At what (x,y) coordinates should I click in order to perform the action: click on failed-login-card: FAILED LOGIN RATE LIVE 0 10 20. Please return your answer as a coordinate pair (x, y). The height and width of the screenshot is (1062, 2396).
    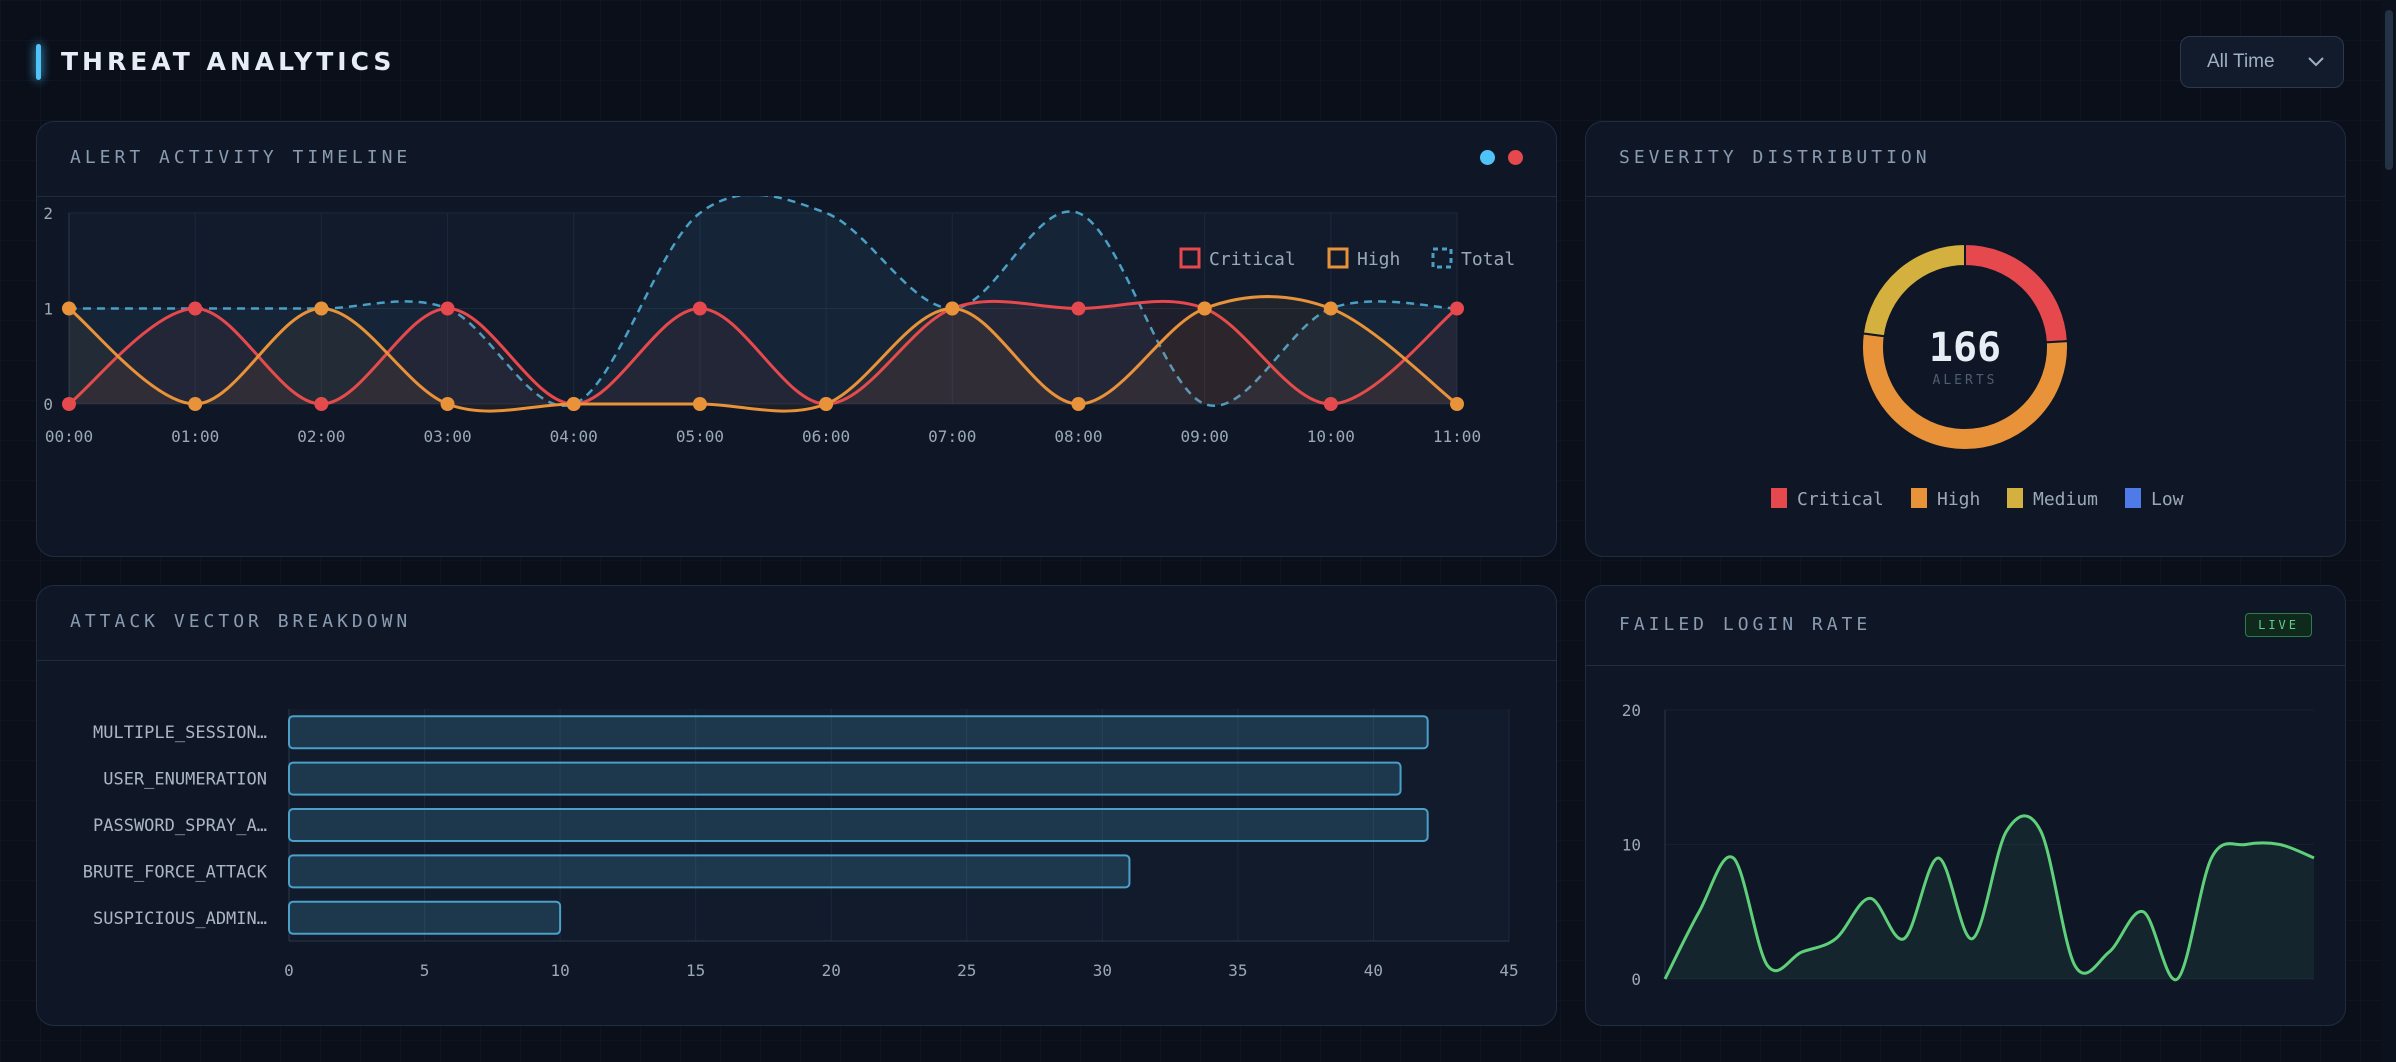
    Looking at the image, I should click on (1965, 805).